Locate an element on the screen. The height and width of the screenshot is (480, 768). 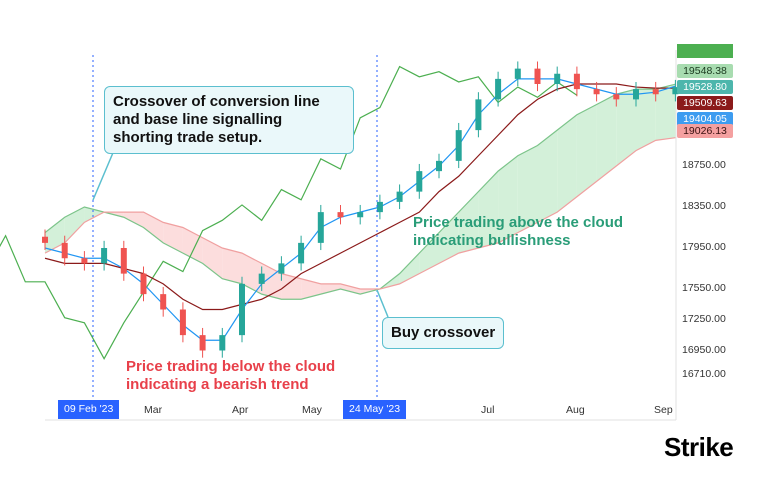
price-label-cut is located at coordinates (705, 51).